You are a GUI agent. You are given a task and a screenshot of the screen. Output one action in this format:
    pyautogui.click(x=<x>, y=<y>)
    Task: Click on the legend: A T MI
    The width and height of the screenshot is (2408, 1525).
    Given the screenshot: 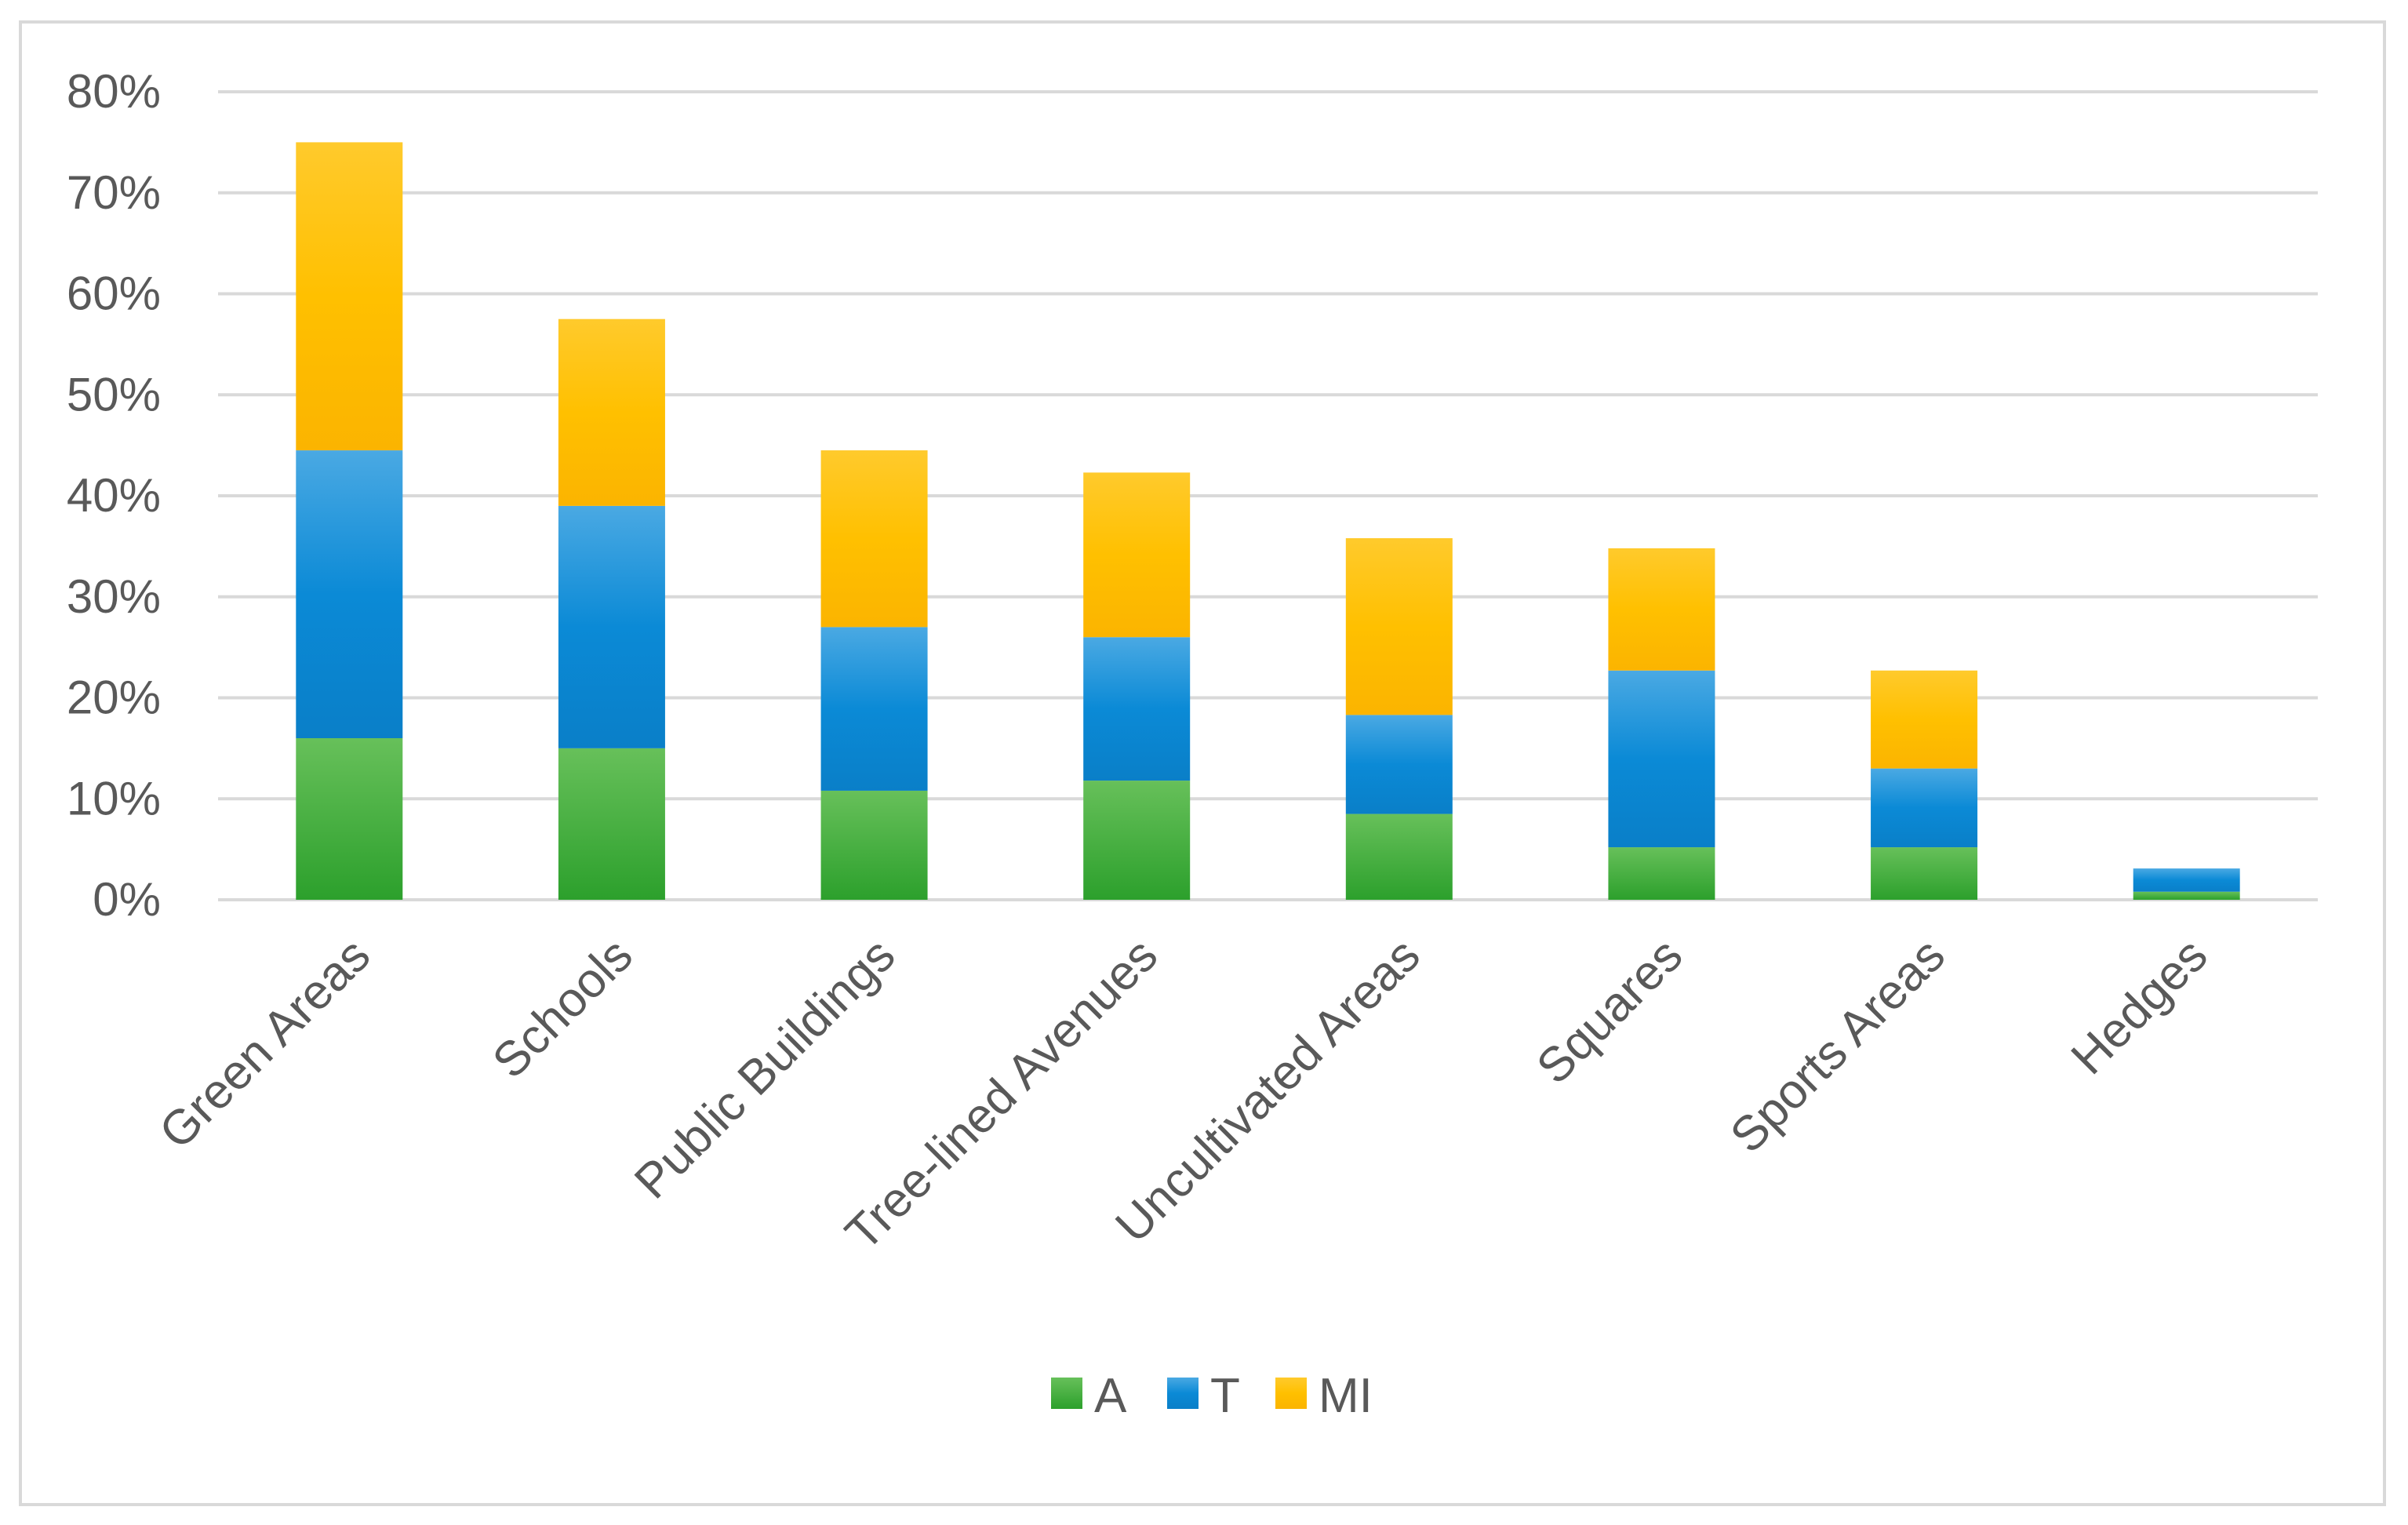 What is the action you would take?
    pyautogui.click(x=1212, y=1396)
    